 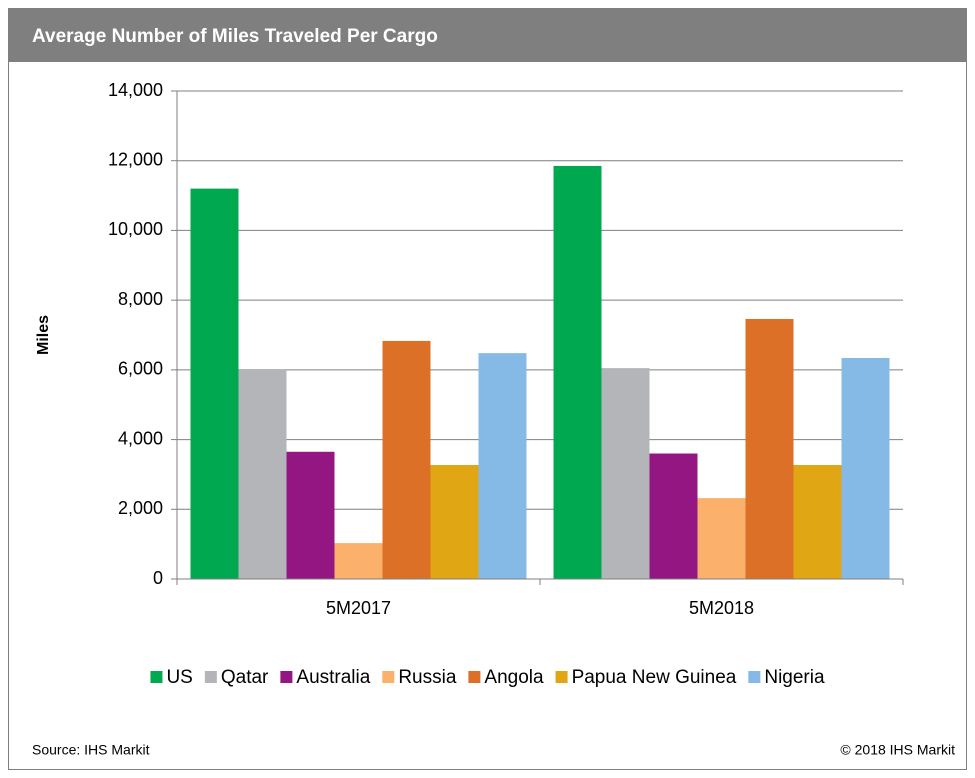 What do you see at coordinates (358, 608) in the screenshot?
I see `x-tick-label: 5M2017` at bounding box center [358, 608].